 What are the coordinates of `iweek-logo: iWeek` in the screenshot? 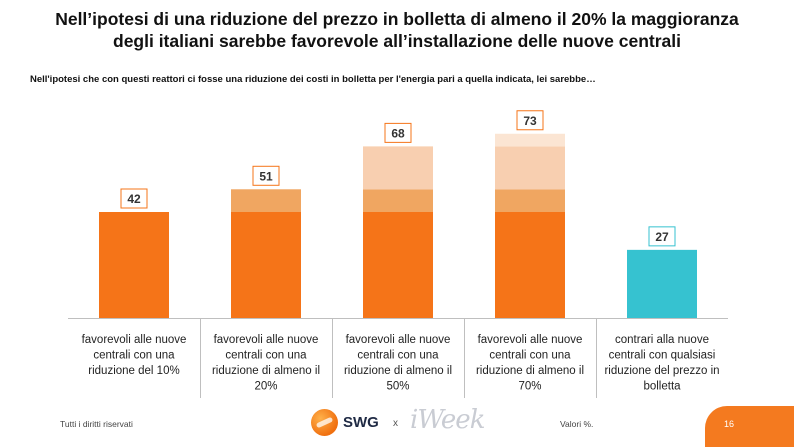 It's located at (447, 420).